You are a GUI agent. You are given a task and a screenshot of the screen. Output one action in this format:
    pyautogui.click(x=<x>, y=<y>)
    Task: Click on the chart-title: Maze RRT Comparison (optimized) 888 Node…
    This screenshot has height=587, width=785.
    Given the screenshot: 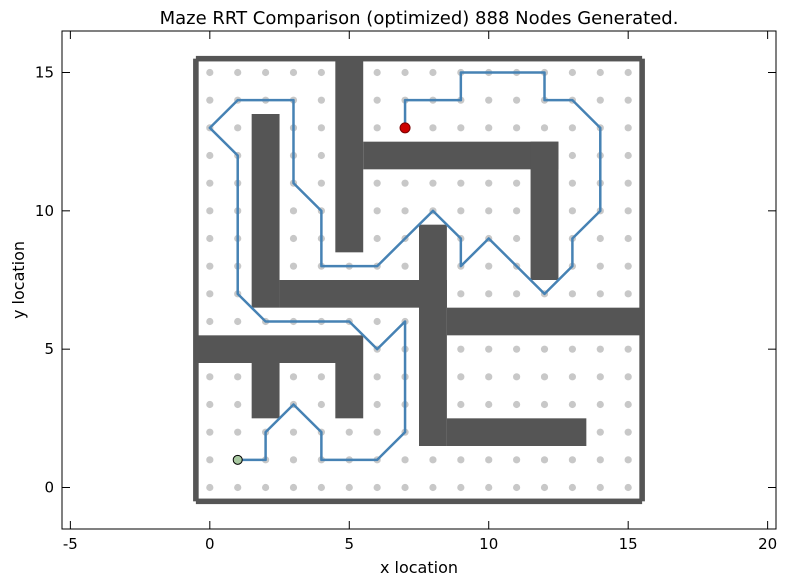 What is the action you would take?
    pyautogui.click(x=419, y=18)
    